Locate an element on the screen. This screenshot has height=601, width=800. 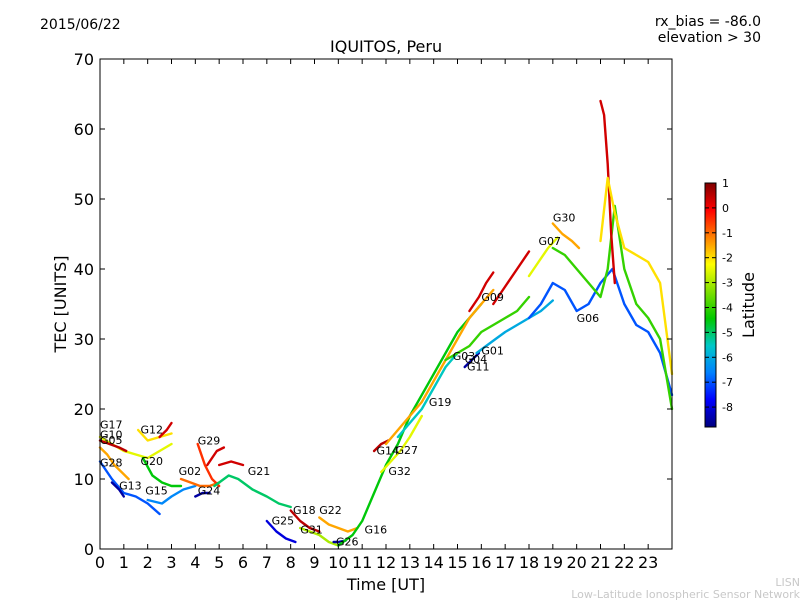
x-tick-label: 7 is located at coordinates (267, 562).